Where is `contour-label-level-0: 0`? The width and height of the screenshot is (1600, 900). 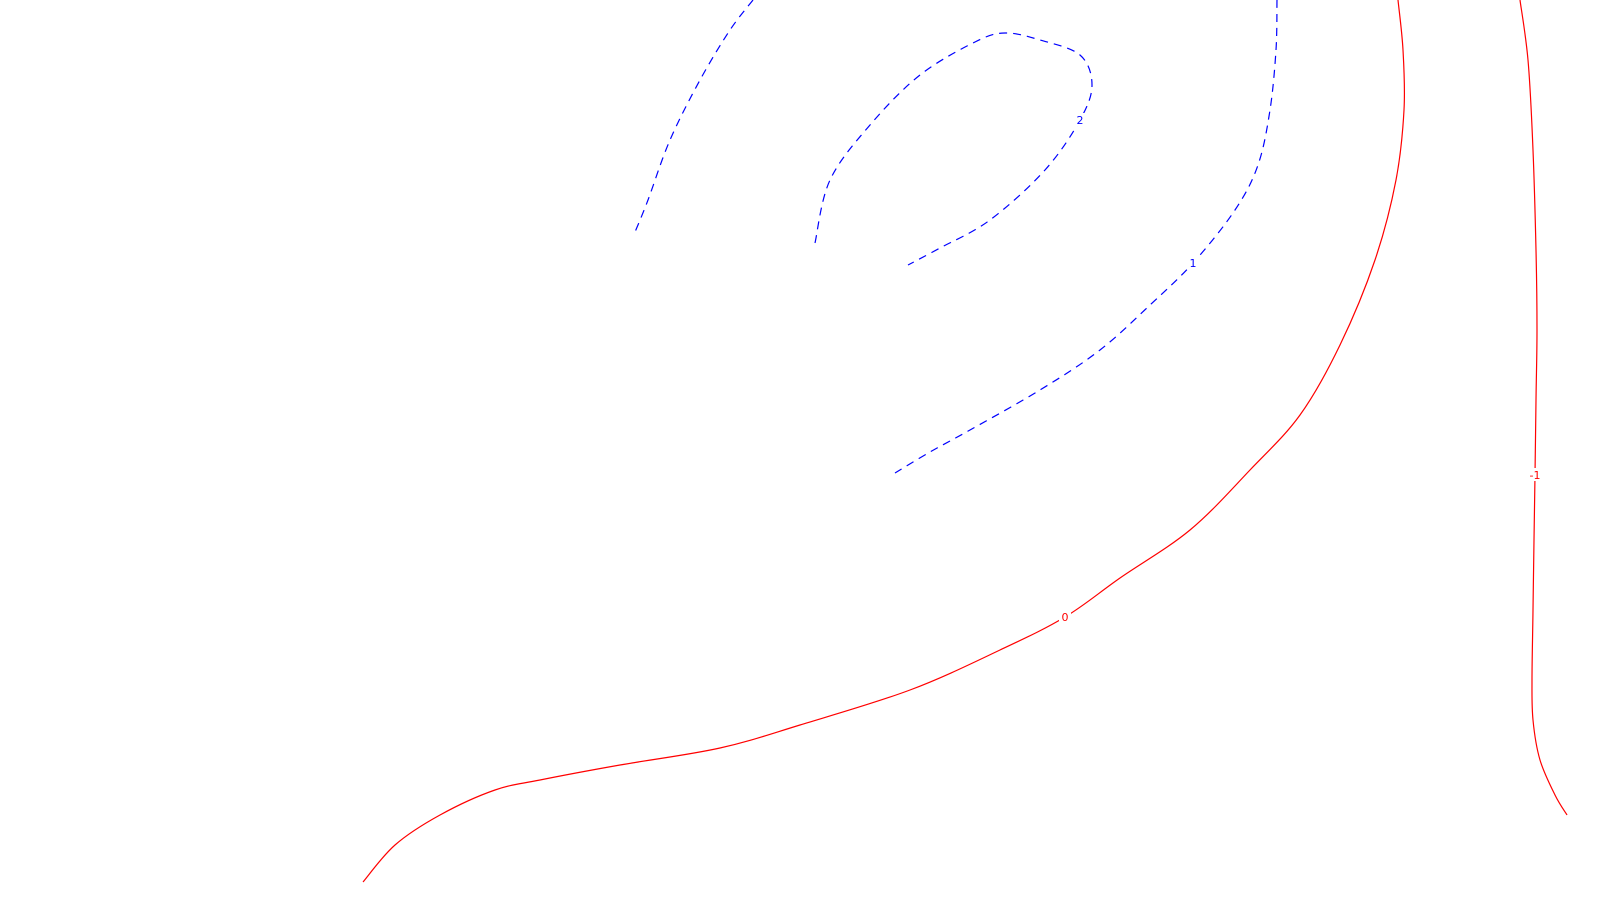
contour-label-level-0: 0 is located at coordinates (1065, 617).